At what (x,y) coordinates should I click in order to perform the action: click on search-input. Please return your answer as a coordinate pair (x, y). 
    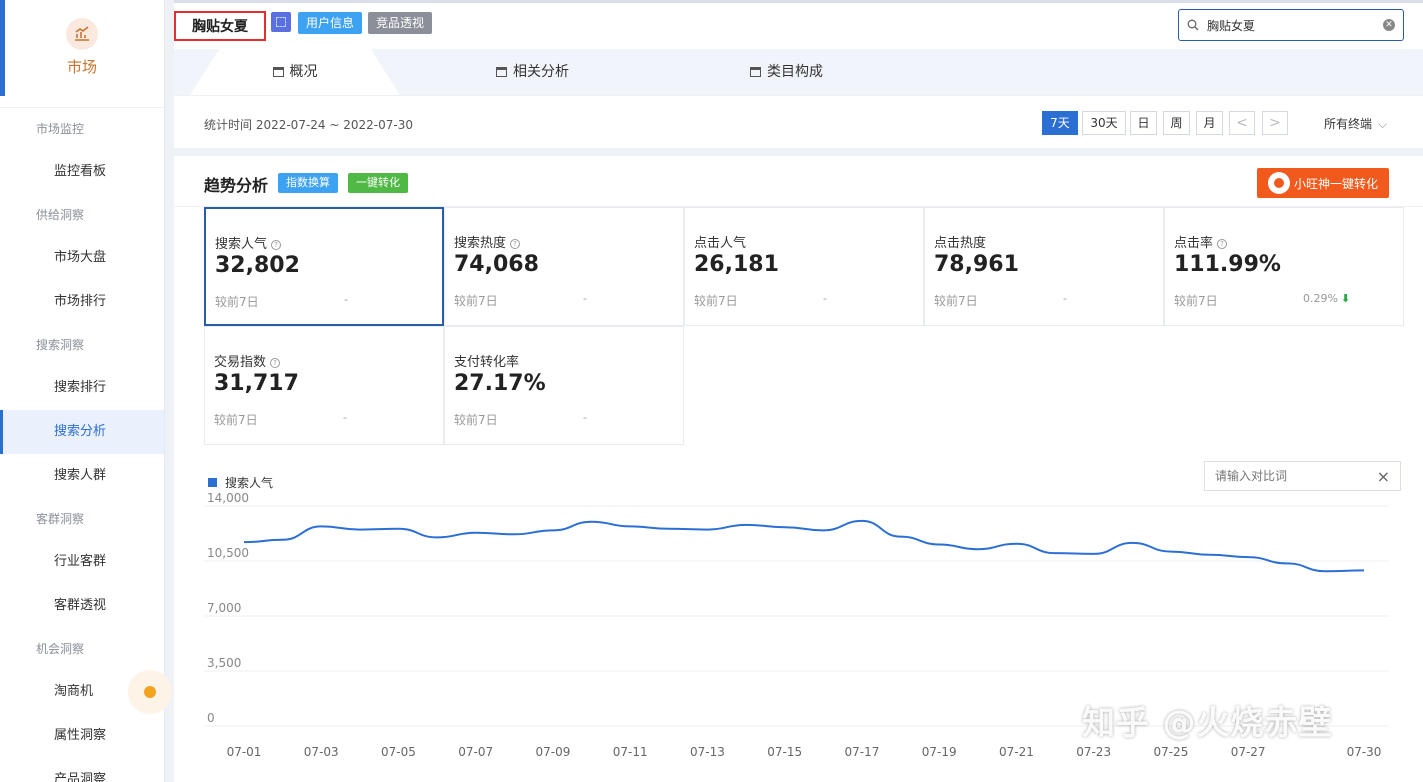
    Looking at the image, I should click on (1295, 25).